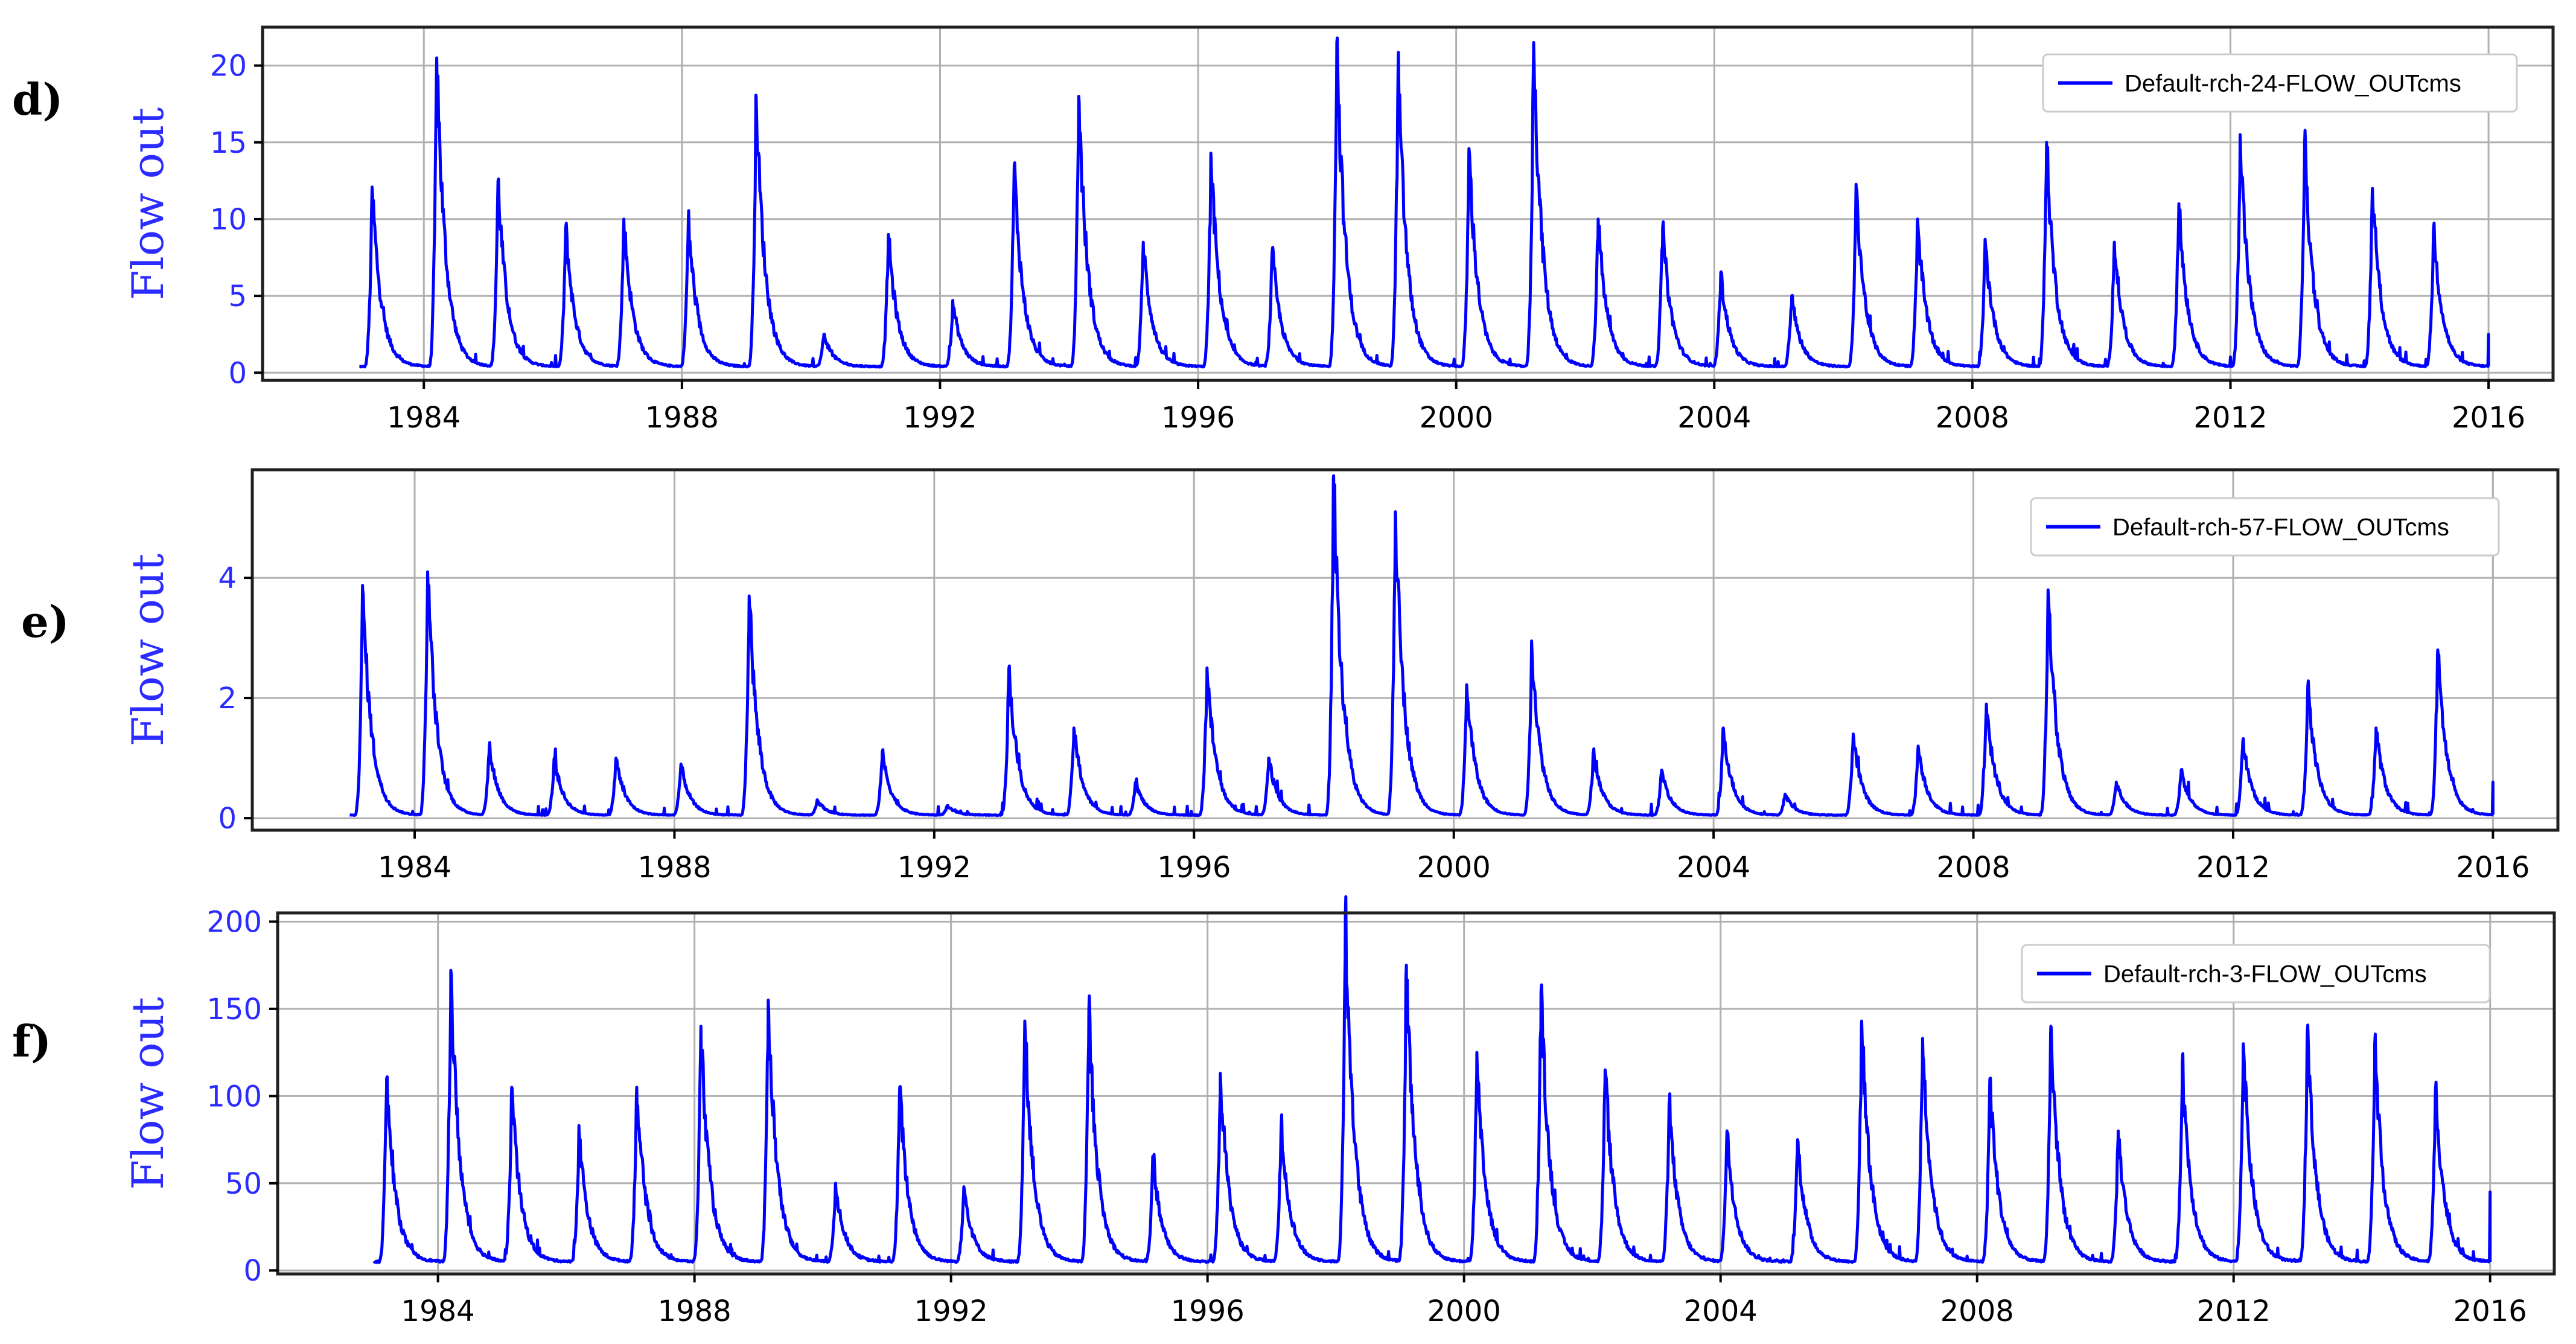 Image resolution: width=2576 pixels, height=1344 pixels. I want to click on y-tick-label: 10, so click(228, 220).